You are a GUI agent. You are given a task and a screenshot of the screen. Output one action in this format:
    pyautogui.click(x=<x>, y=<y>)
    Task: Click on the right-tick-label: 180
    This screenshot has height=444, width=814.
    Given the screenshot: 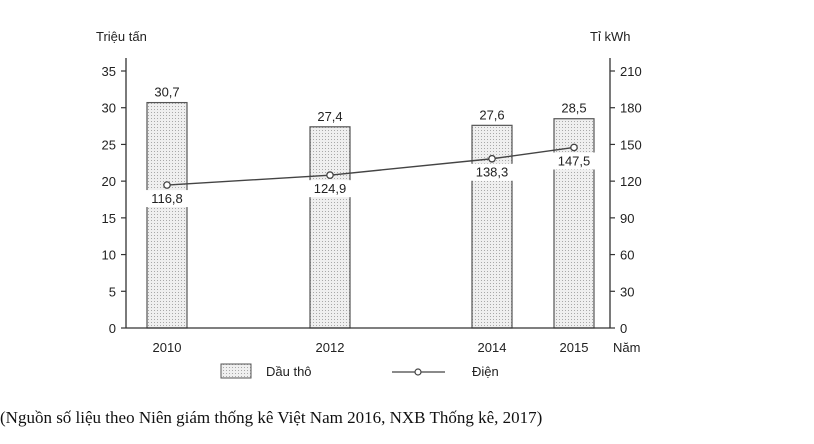 What is the action you would take?
    pyautogui.click(x=631, y=108)
    